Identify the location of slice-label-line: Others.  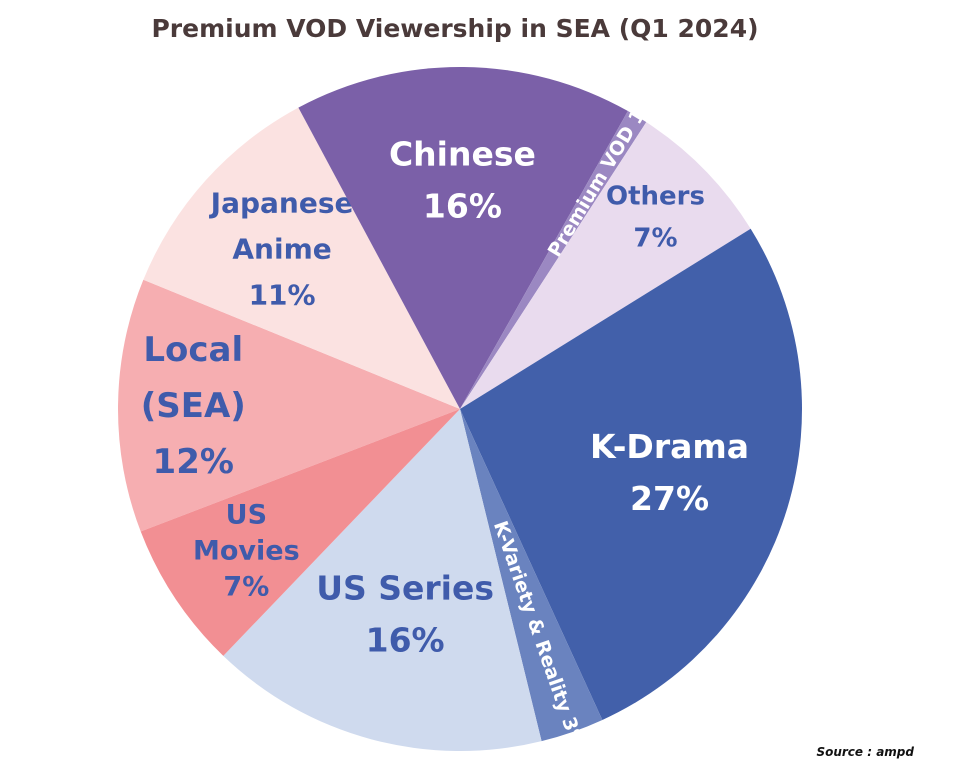
(655, 197).